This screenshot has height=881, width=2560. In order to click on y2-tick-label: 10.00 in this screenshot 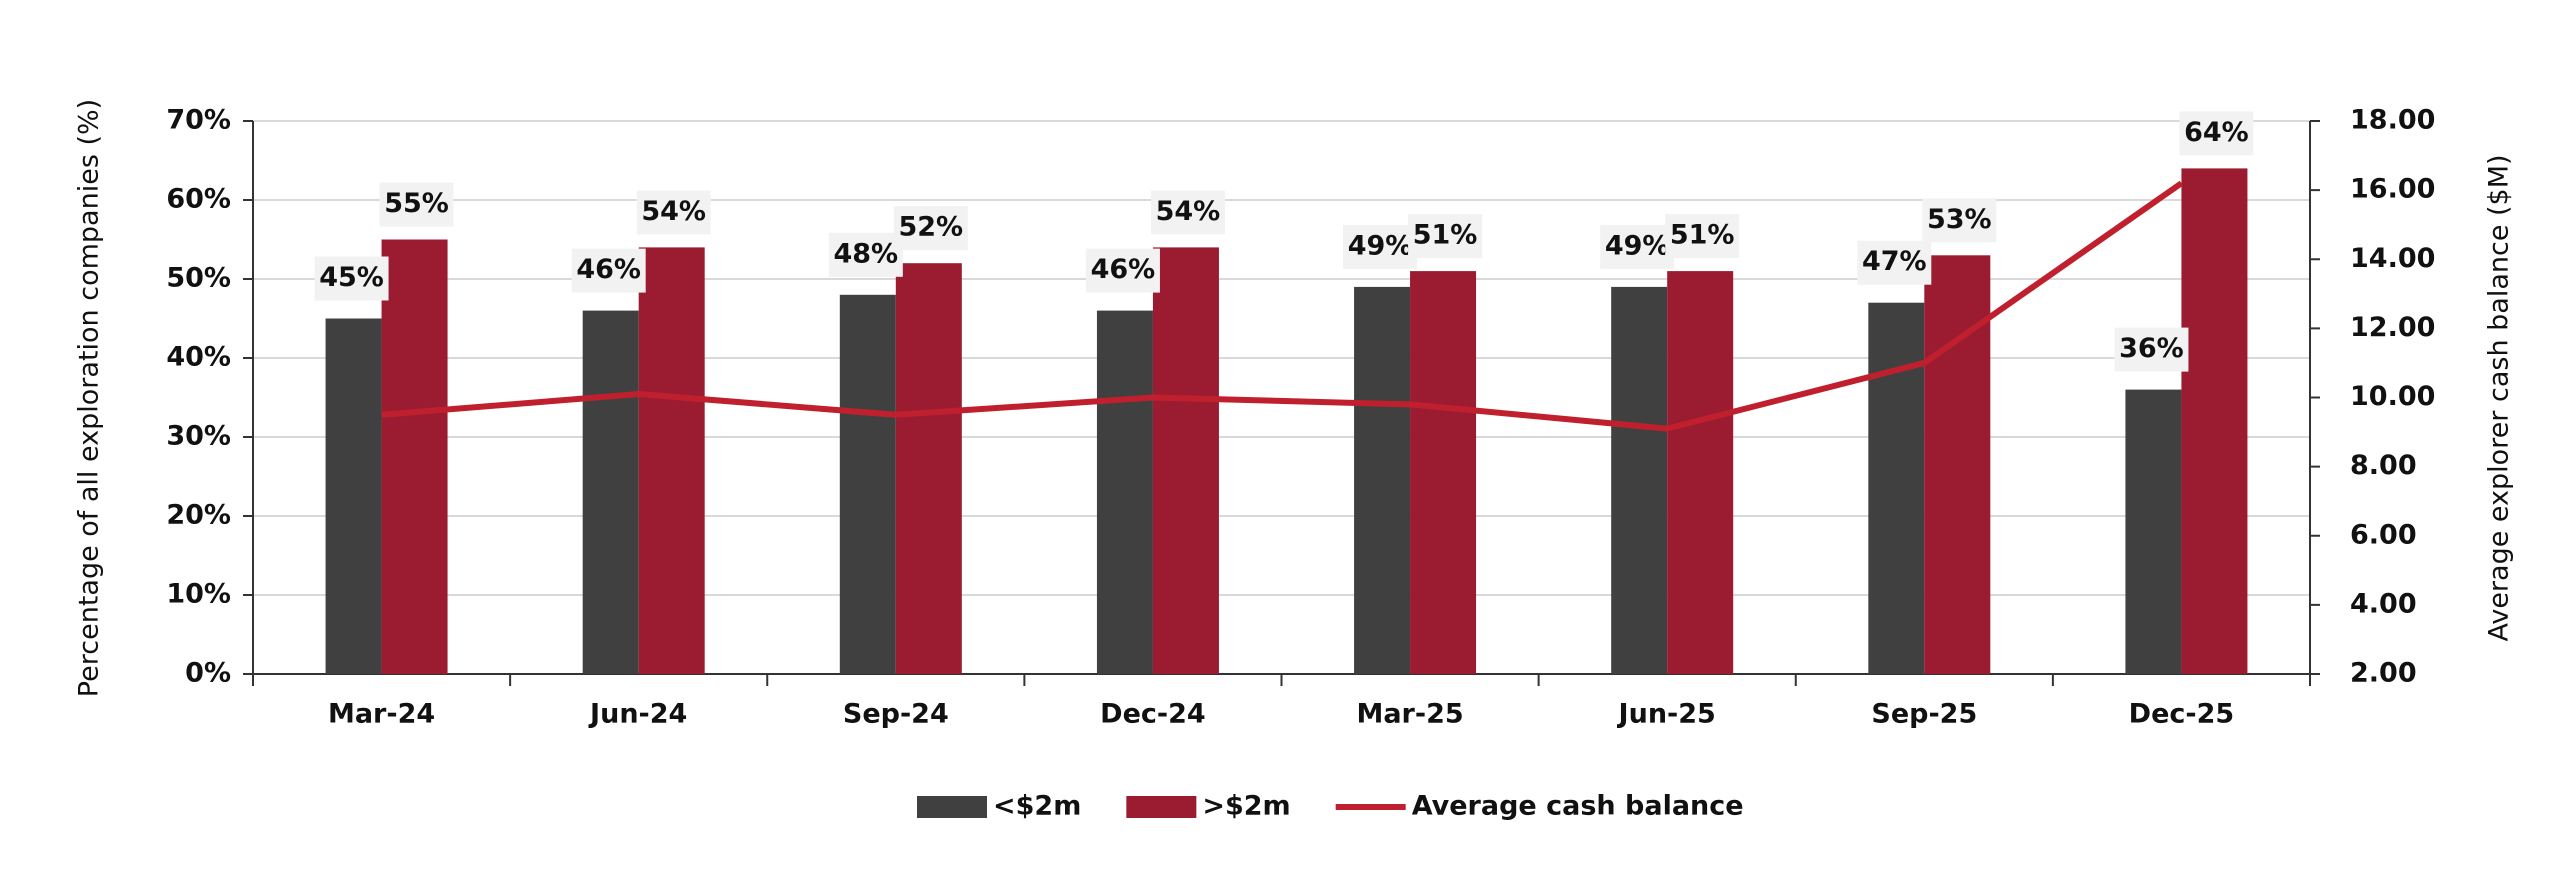, I will do `click(2392, 396)`.